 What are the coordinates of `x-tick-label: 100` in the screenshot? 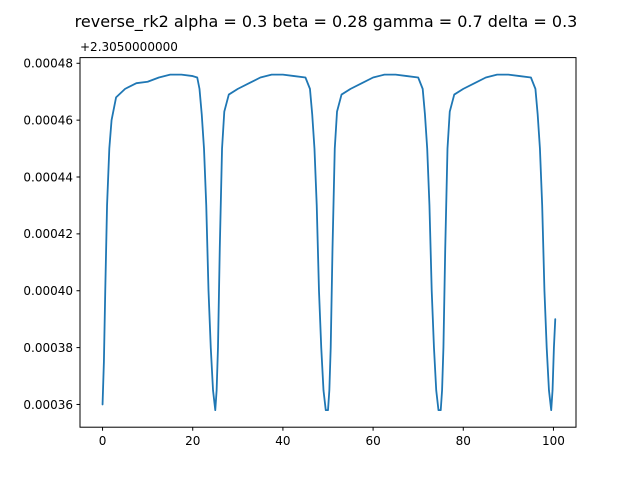 It's located at (553, 441).